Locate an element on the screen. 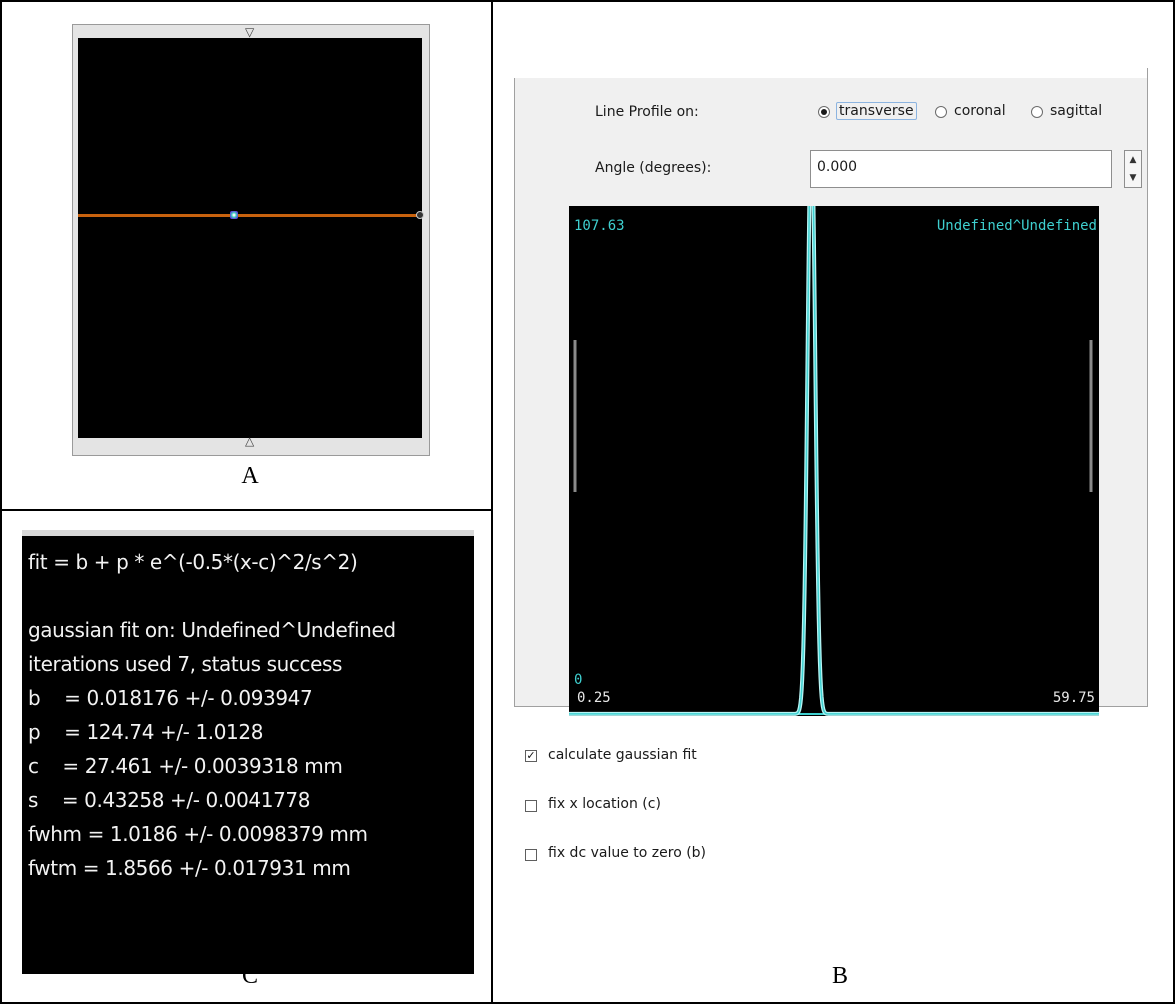 This screenshot has width=1175, height=1004. fix-x-location-label: fix x location (c) is located at coordinates (604, 804).